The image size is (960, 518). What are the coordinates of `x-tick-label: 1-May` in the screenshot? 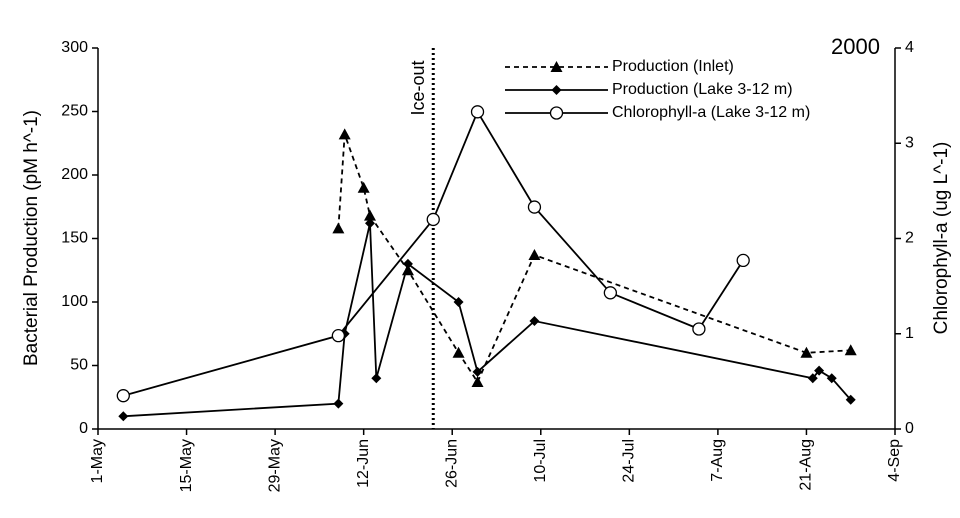 It's located at (97, 461).